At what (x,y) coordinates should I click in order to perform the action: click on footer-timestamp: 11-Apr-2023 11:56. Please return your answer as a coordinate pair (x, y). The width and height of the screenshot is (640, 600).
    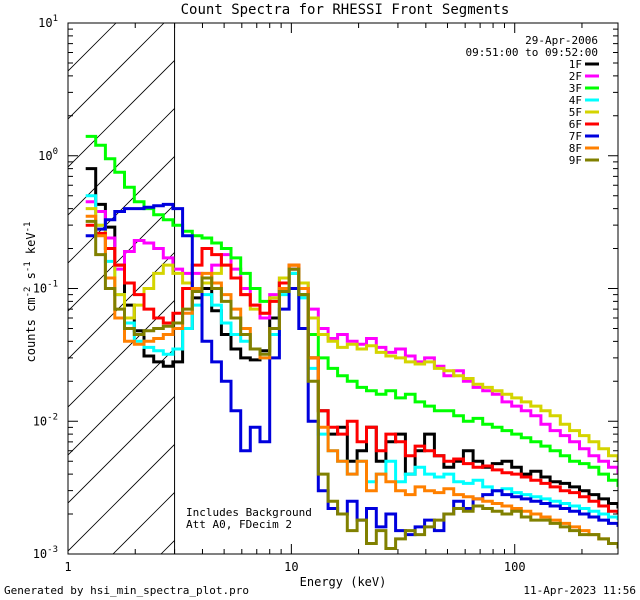
    Looking at the image, I should click on (579, 590).